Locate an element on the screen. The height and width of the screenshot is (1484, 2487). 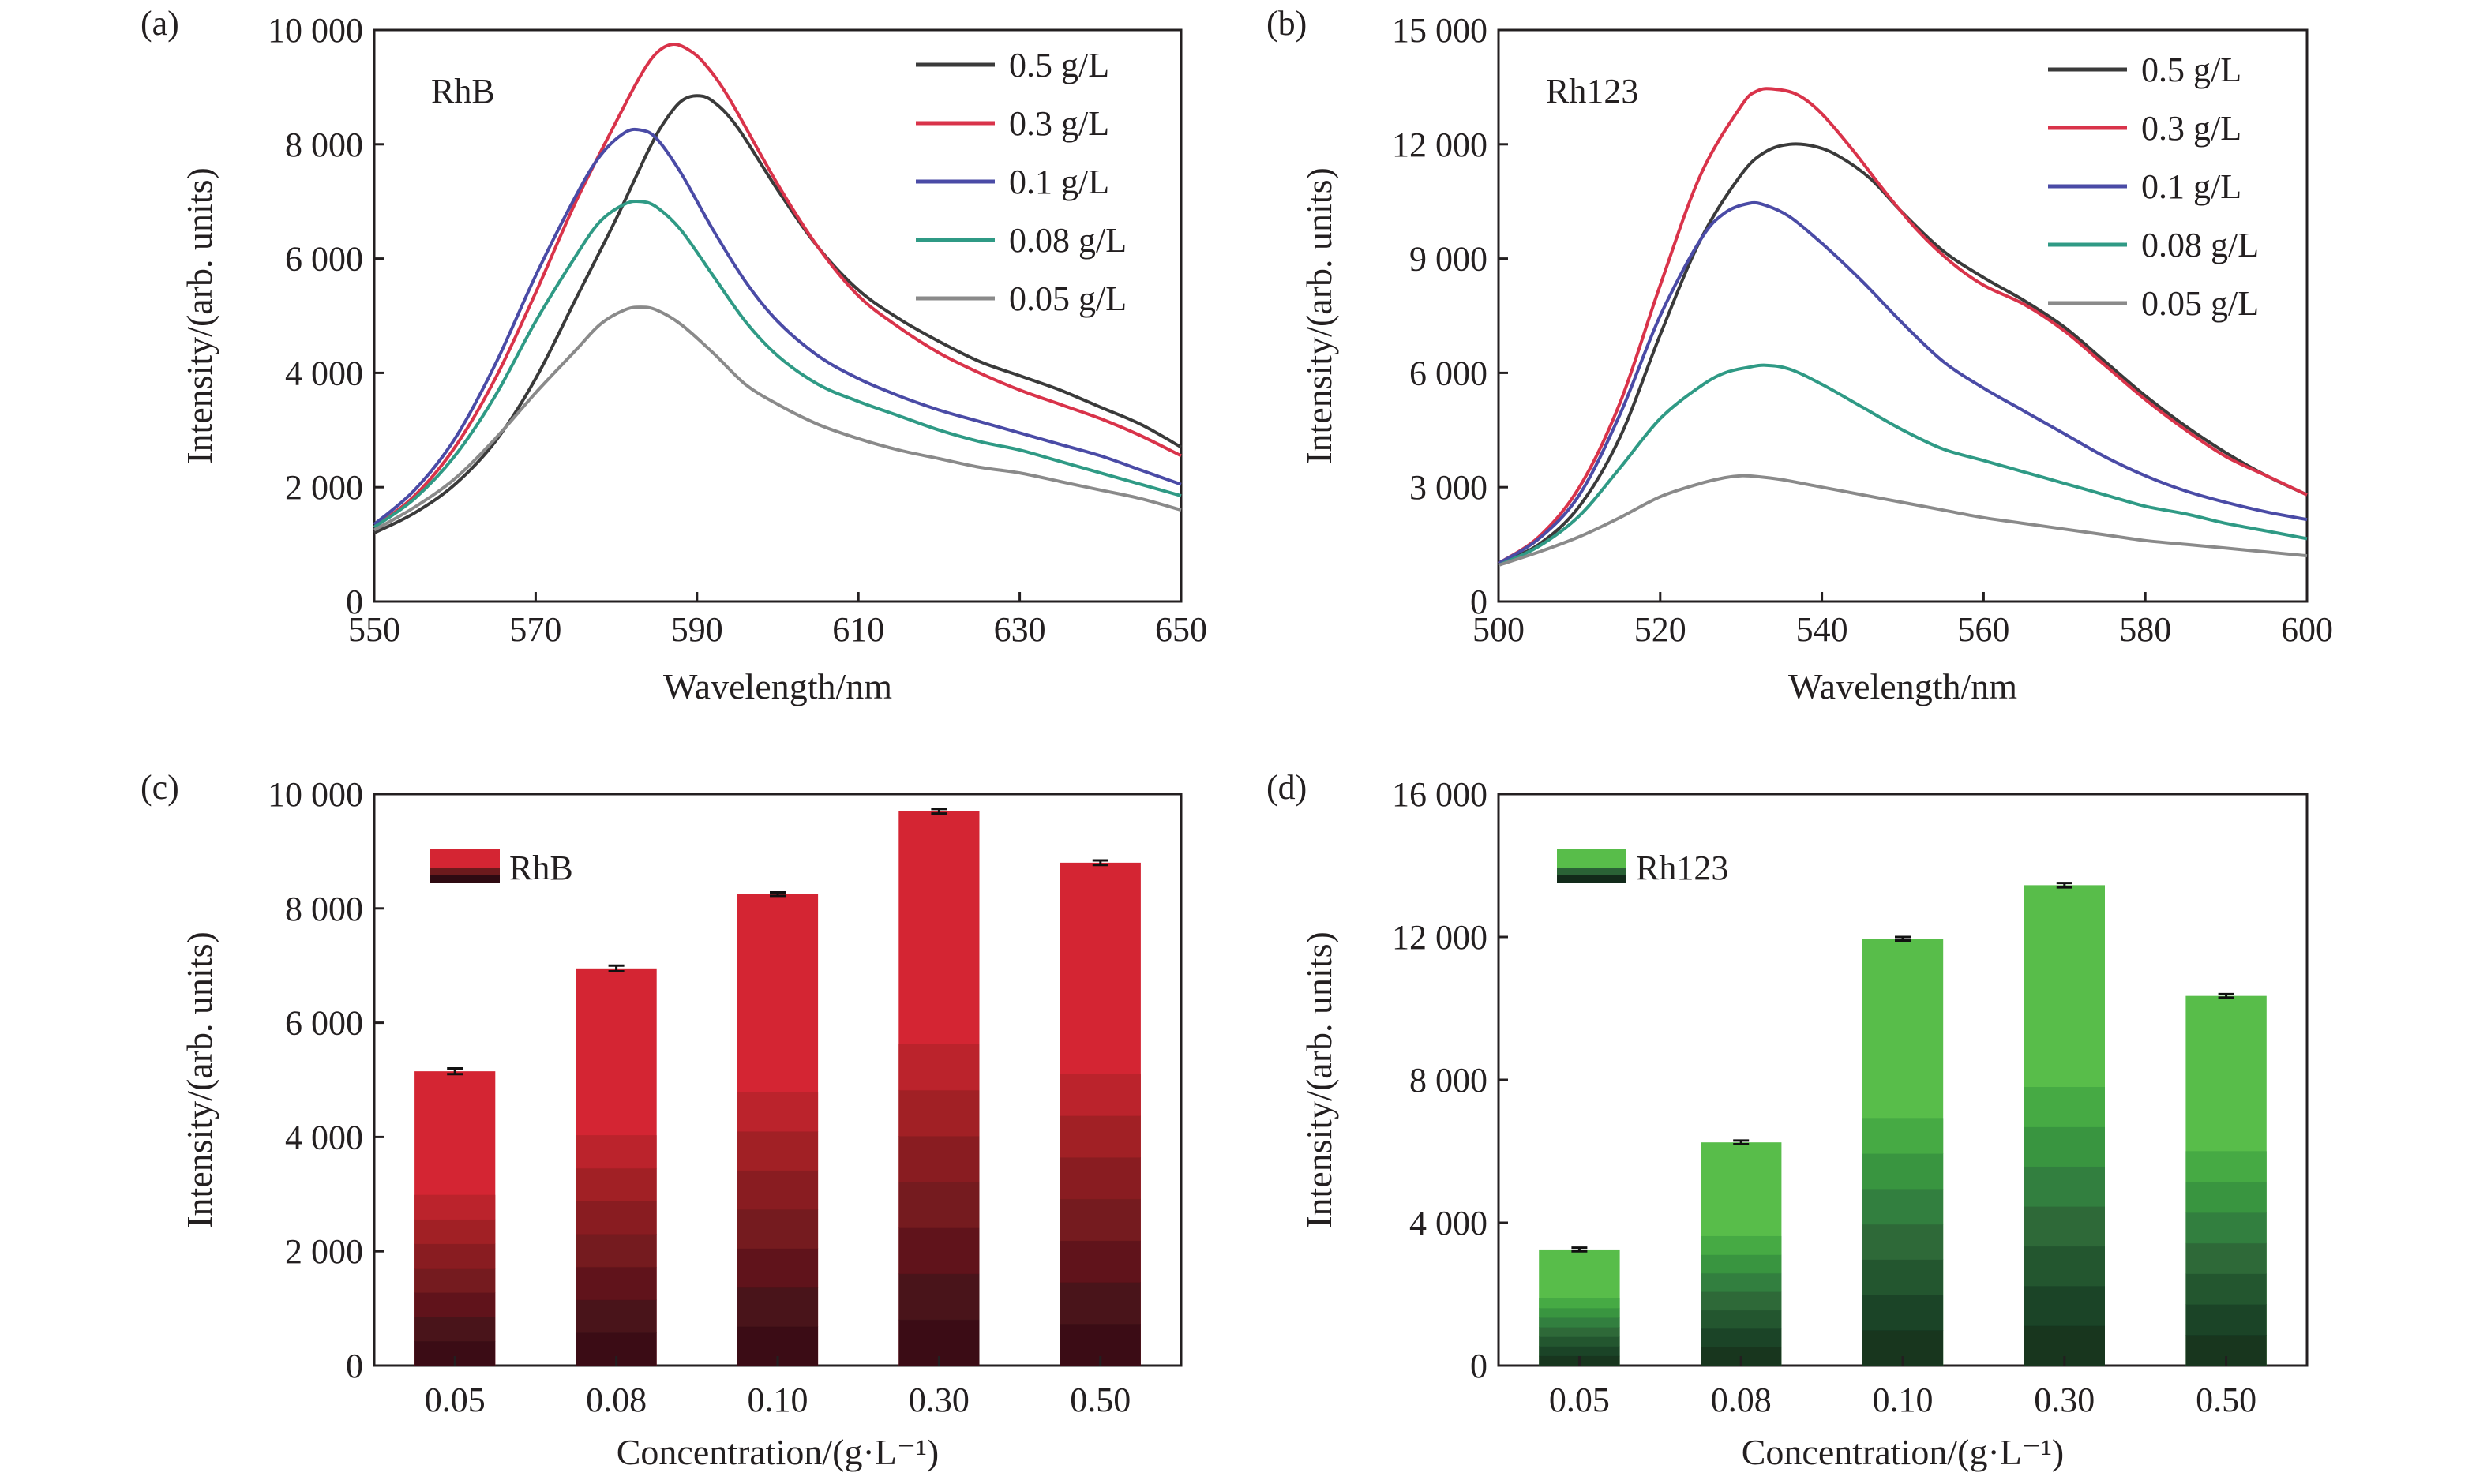
plot-frame is located at coordinates (778, 315).